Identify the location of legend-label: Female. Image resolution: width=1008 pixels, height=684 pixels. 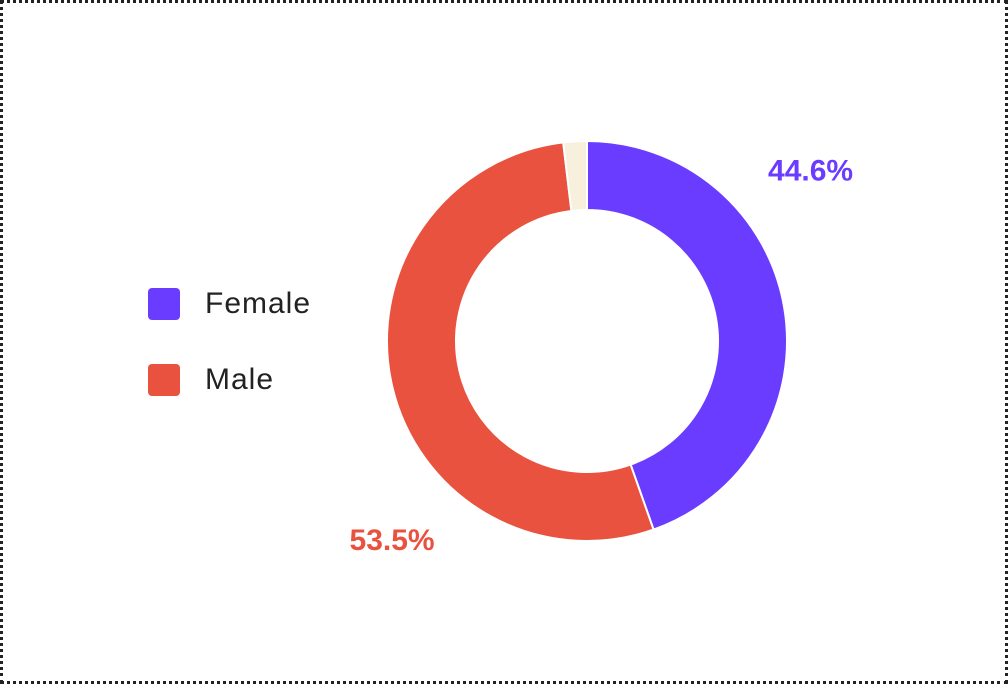
(258, 303).